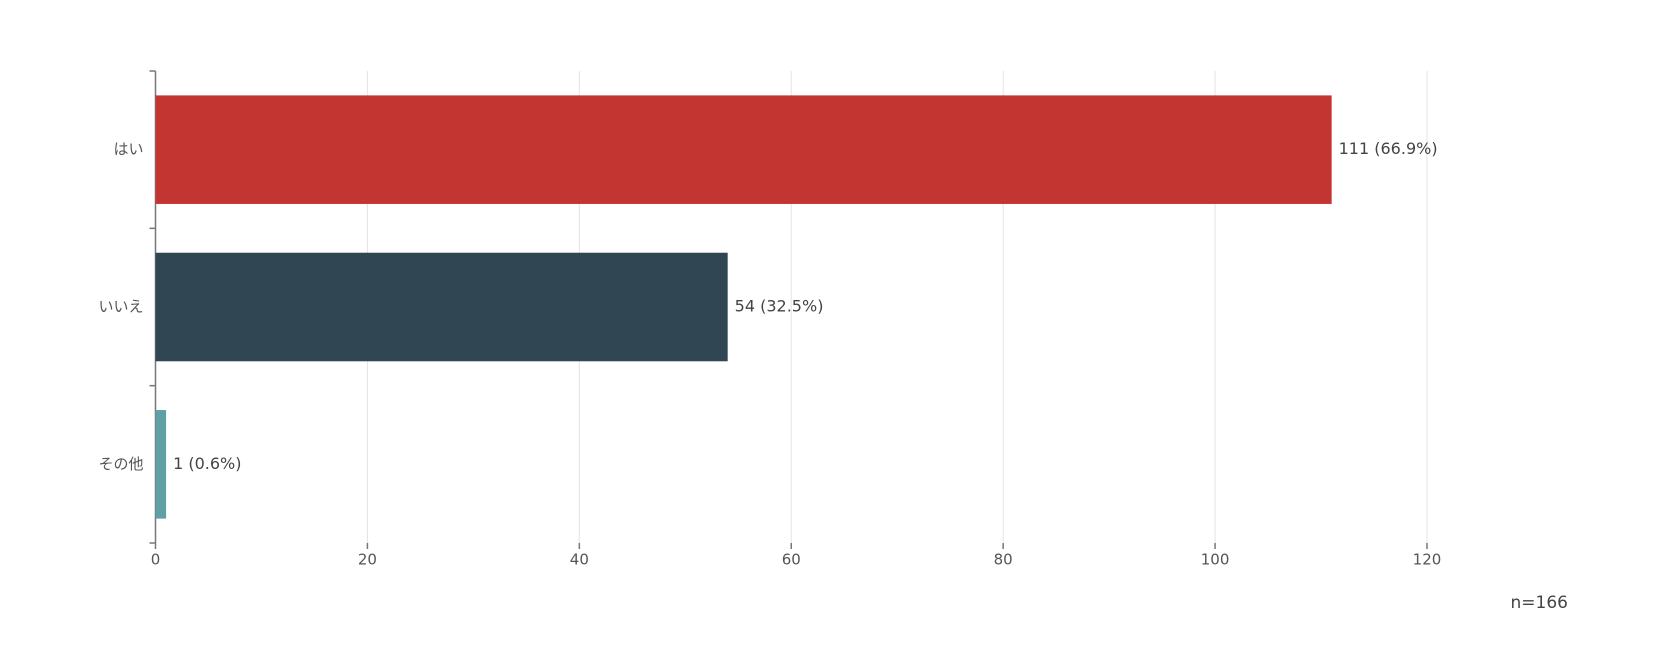 Image resolution: width=1680 pixels, height=672 pixels. Describe the element at coordinates (367, 560) in the screenshot. I see `x-tick-label: 20` at that location.